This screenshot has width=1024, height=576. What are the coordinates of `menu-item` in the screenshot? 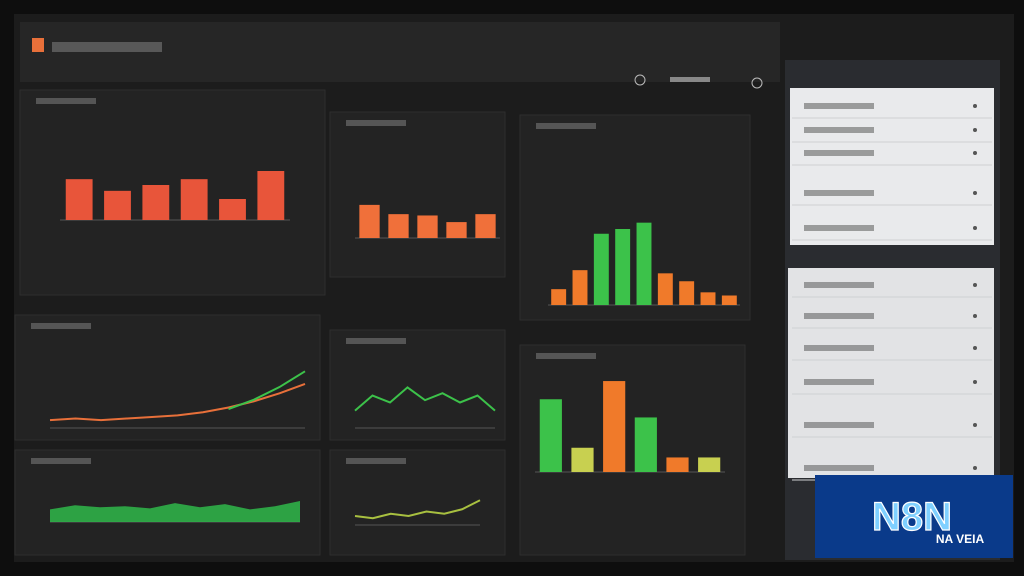 It's located at (690, 79).